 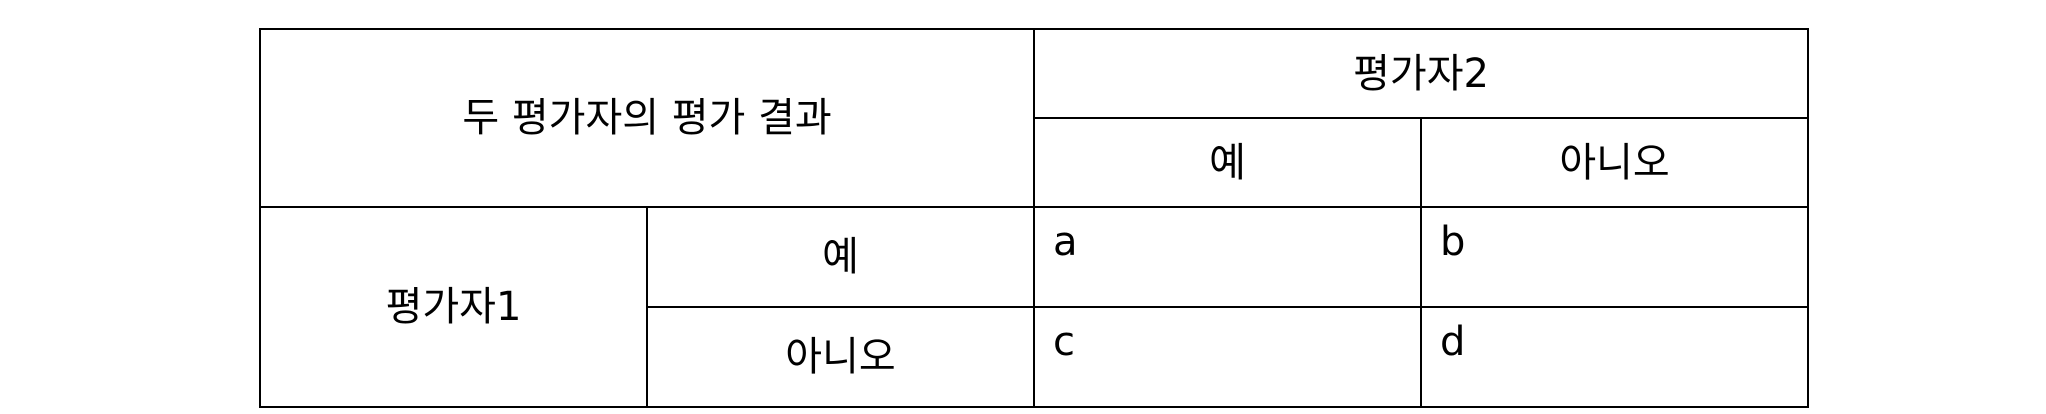 What do you see at coordinates (1615, 257) in the screenshot?
I see `cell-yes-no: b` at bounding box center [1615, 257].